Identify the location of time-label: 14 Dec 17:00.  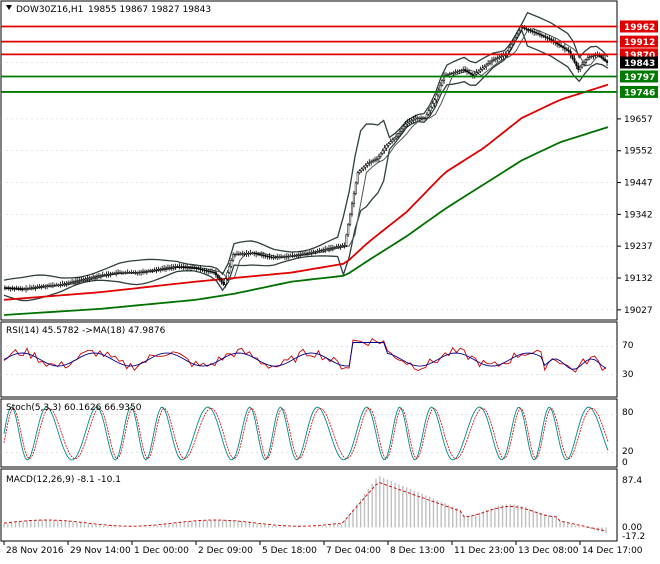
(612, 551).